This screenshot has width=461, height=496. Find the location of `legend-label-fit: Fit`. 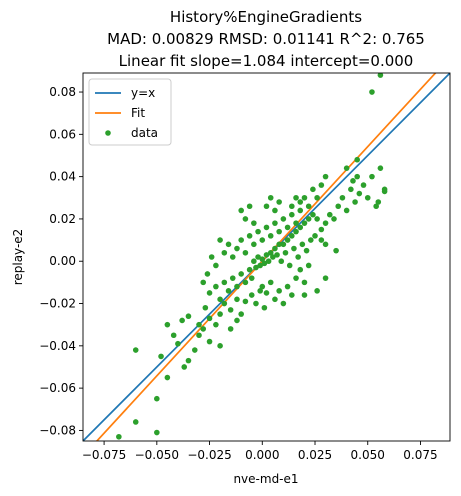

legend-label-fit: Fit is located at coordinates (138, 113).